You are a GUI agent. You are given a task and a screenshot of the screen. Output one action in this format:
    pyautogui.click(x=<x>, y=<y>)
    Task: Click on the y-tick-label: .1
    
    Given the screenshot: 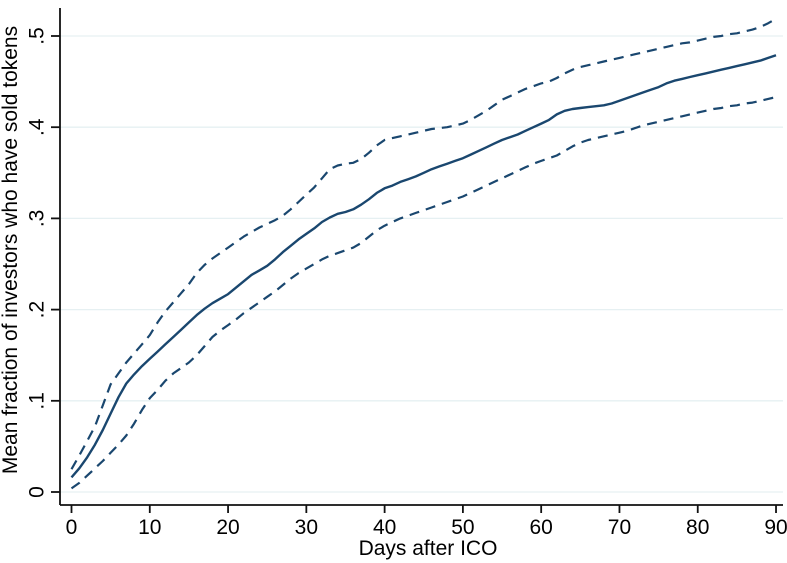 What is the action you would take?
    pyautogui.click(x=37, y=401)
    